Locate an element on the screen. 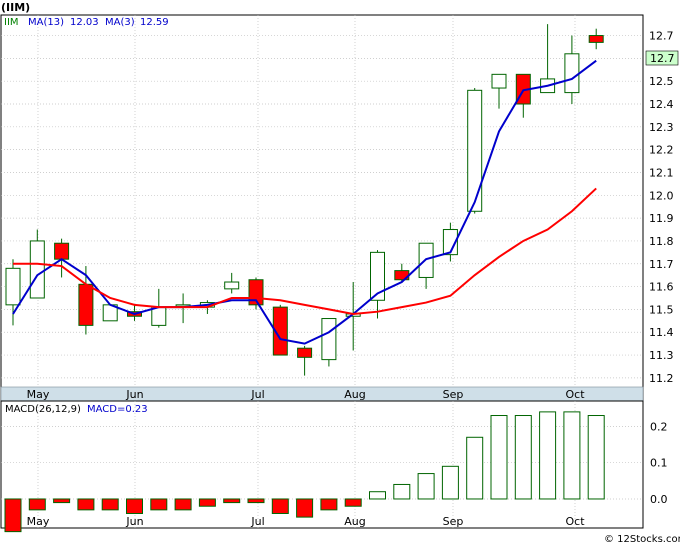  legend-symbol: IIM is located at coordinates (11, 22).